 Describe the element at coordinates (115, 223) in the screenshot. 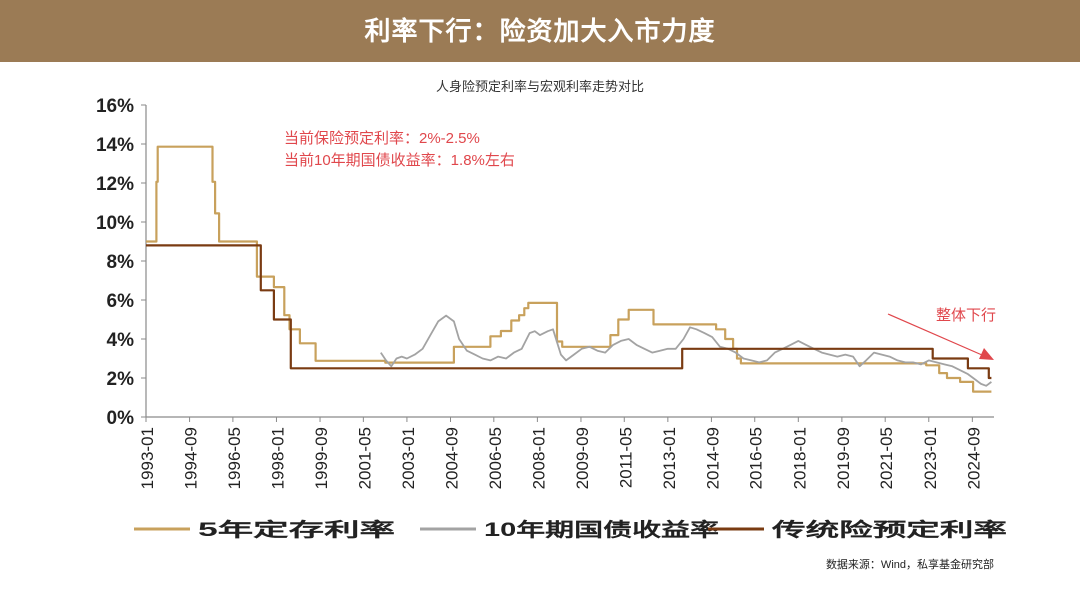

I see `y-tick-label: 10%` at that location.